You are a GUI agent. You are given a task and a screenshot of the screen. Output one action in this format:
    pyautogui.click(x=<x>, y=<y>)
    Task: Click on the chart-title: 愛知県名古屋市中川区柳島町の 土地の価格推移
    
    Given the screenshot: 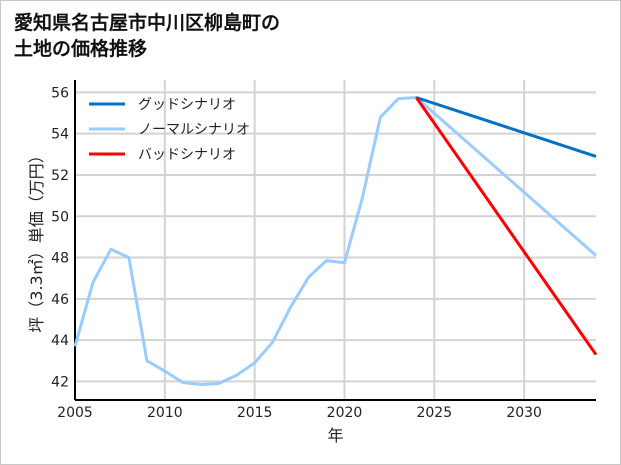 What is the action you would take?
    pyautogui.click(x=147, y=36)
    